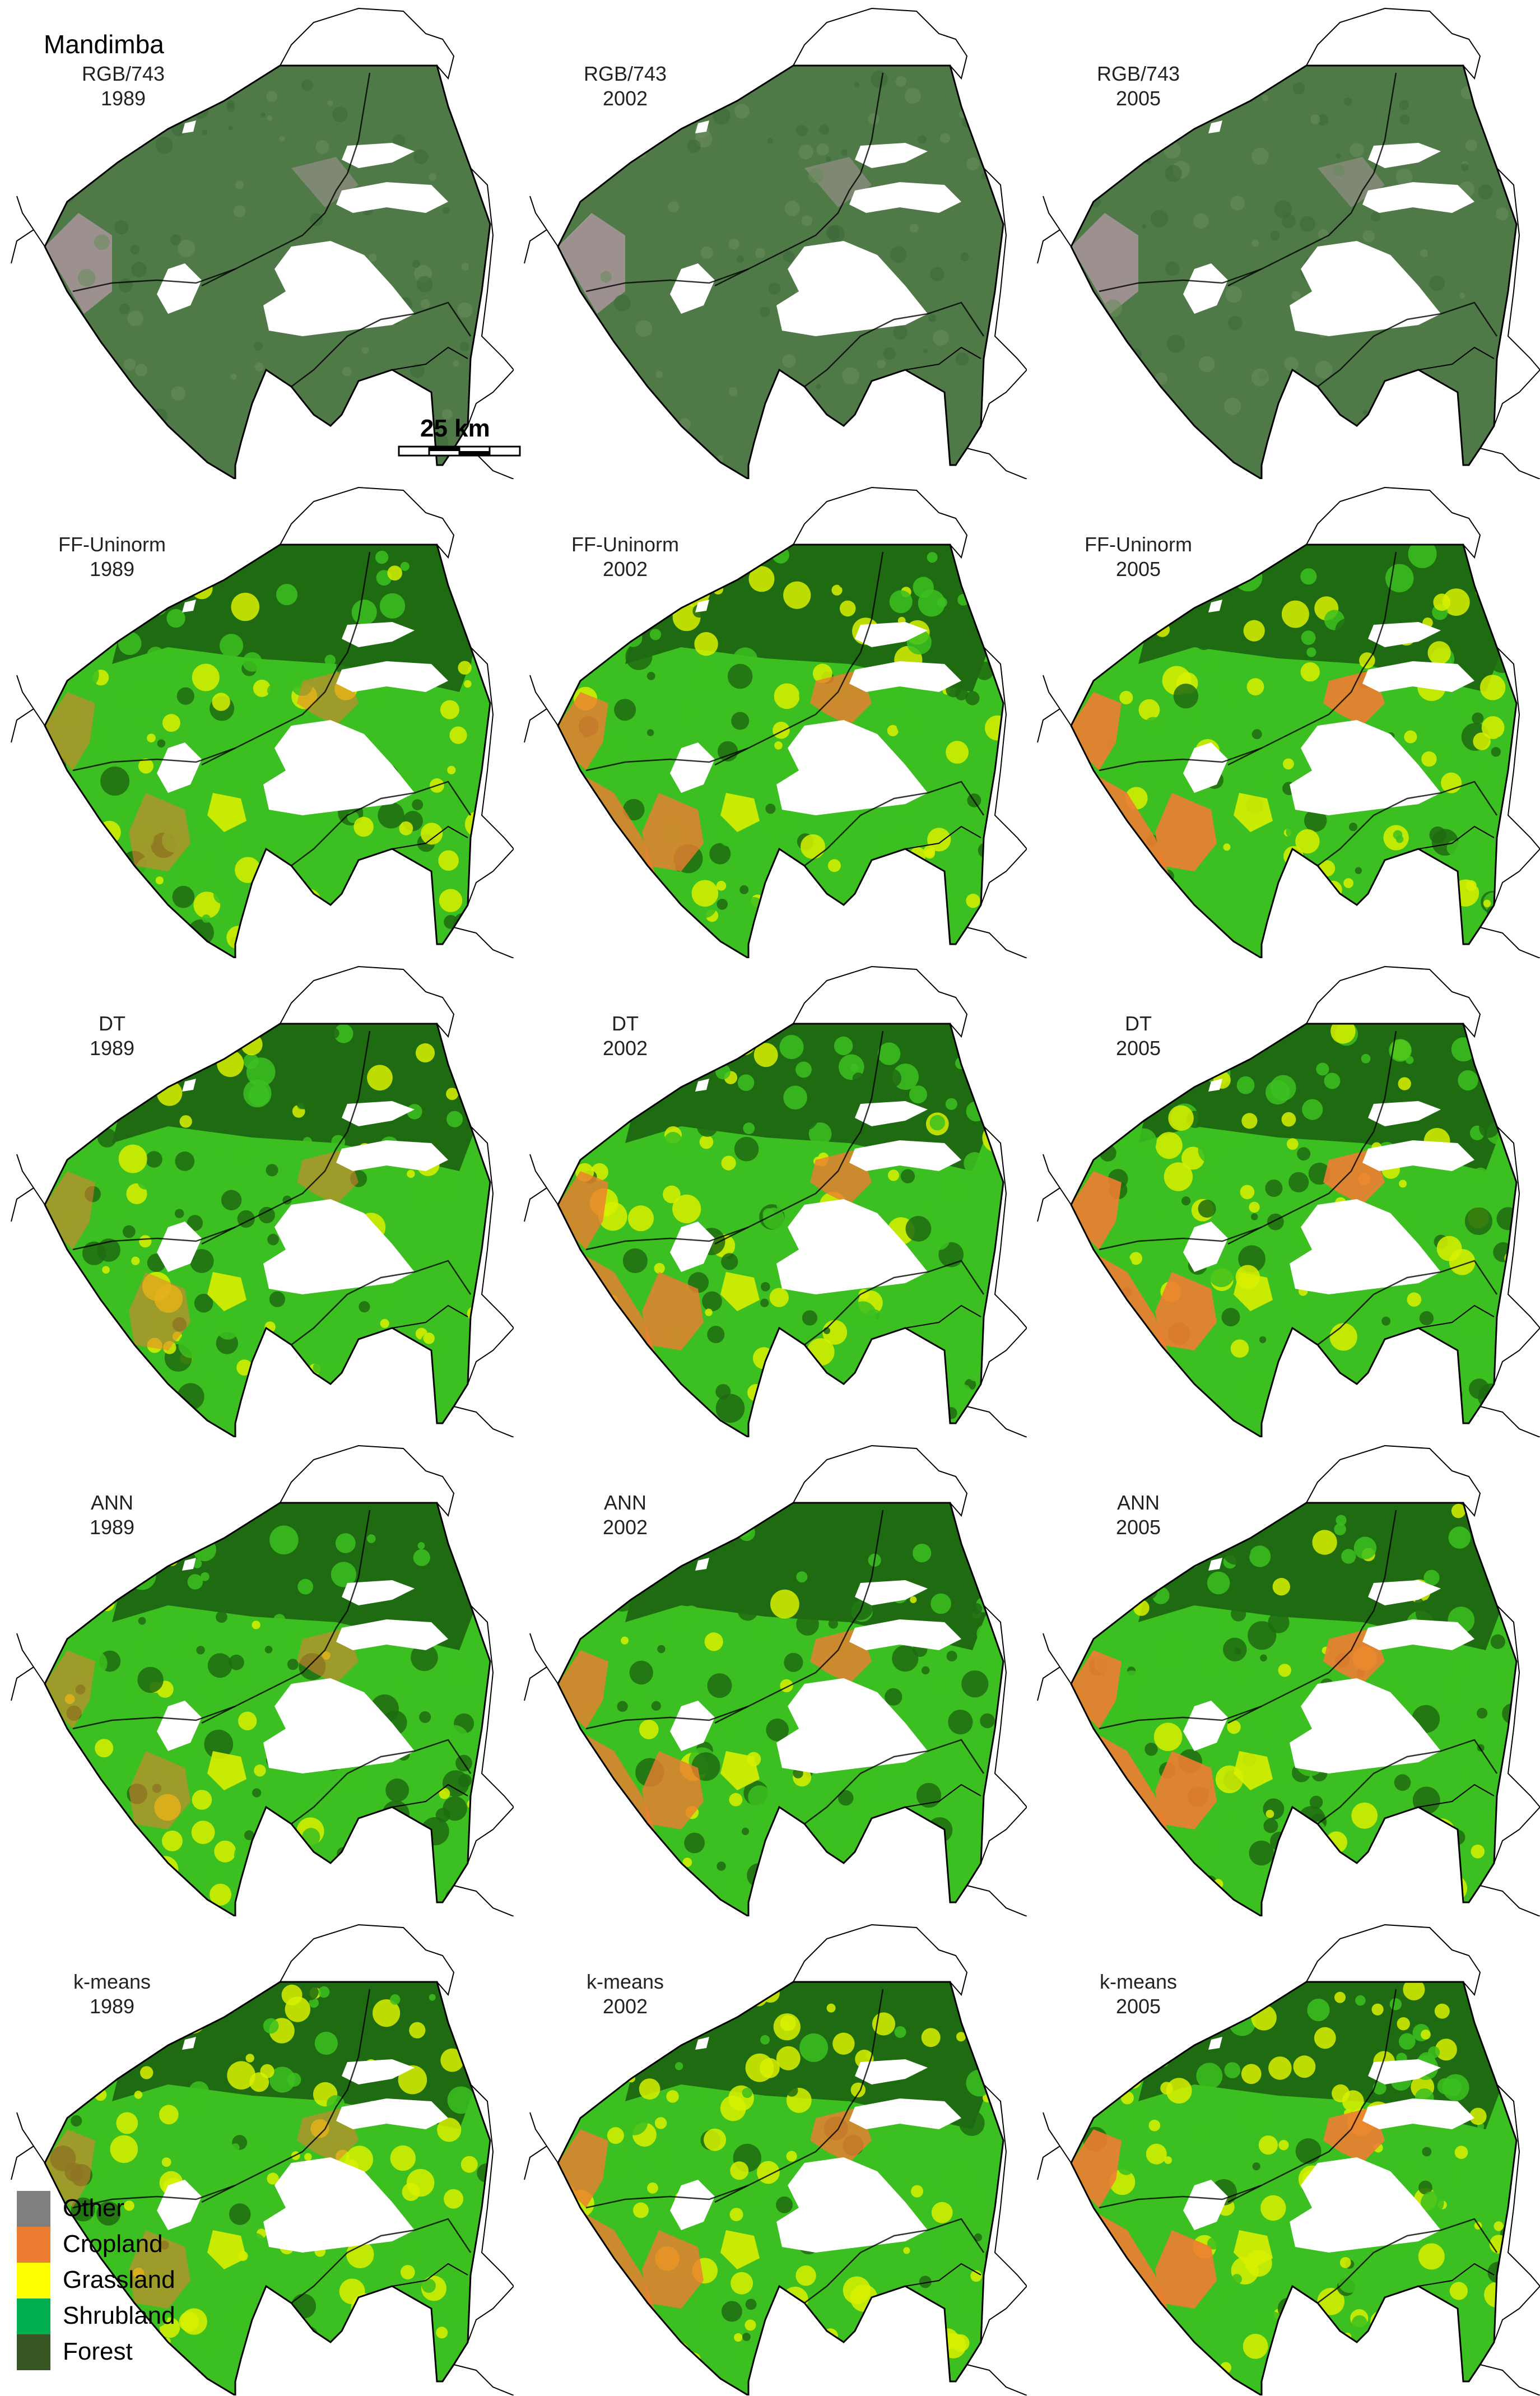 The image size is (1540, 2396). What do you see at coordinates (780, 2188) in the screenshot?
I see `classified-area` at bounding box center [780, 2188].